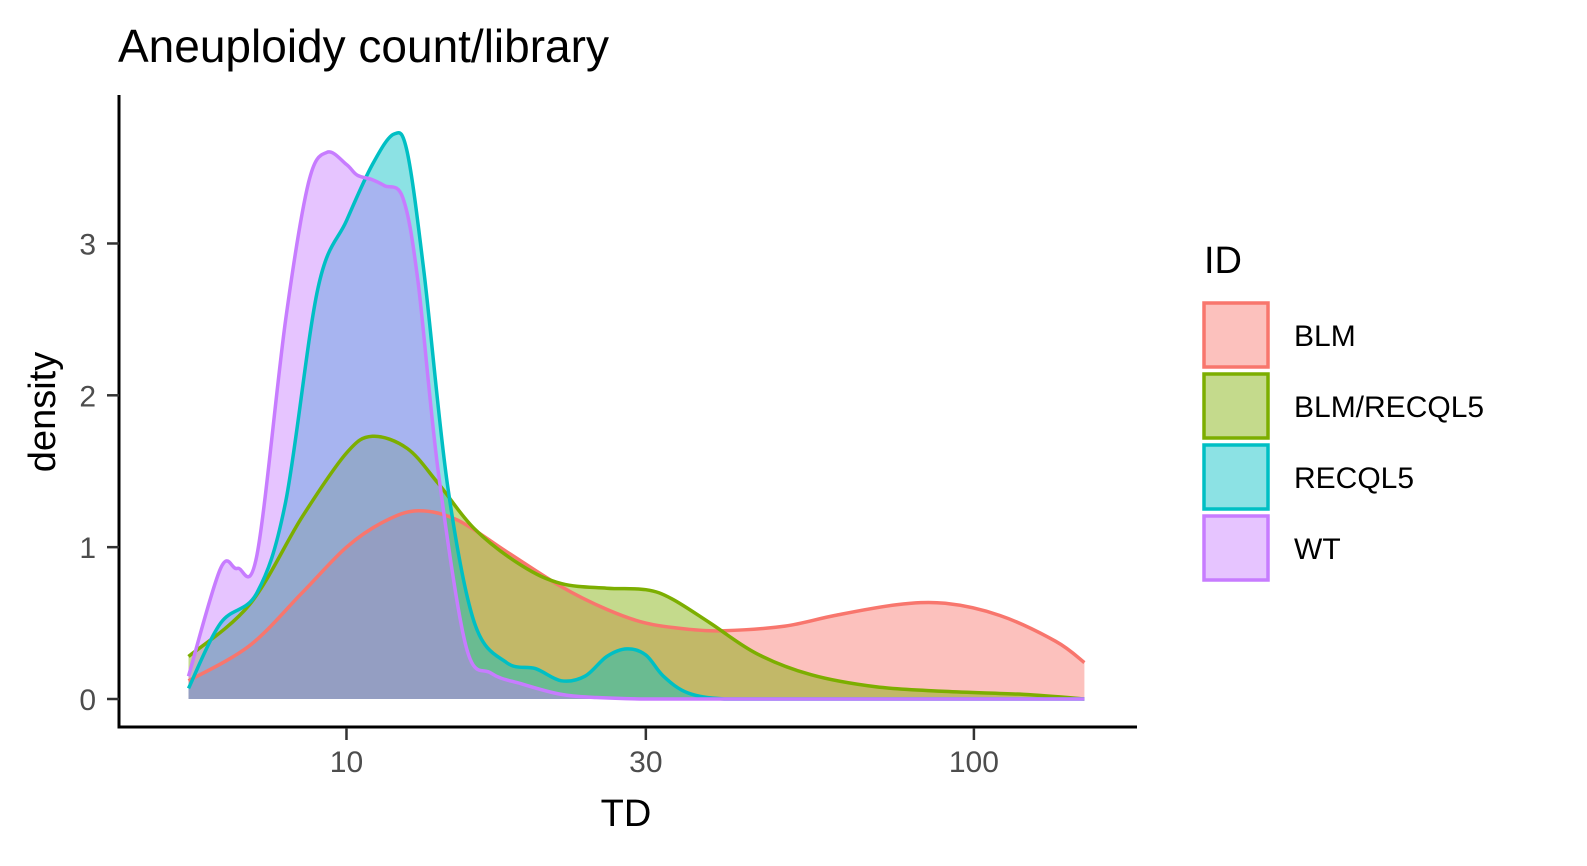  Describe the element at coordinates (1343, 441) in the screenshot. I see `legend-items: BLM BLM/RECQL5 RECQL5 WT` at that location.